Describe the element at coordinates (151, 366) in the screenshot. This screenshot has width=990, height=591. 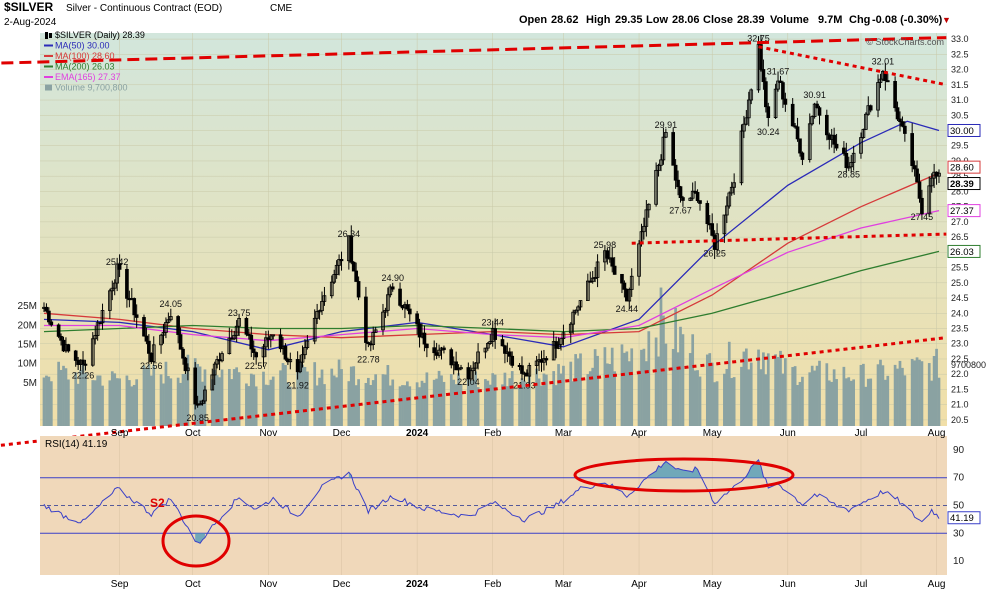
I see `price-annotation: 22.56` at that location.